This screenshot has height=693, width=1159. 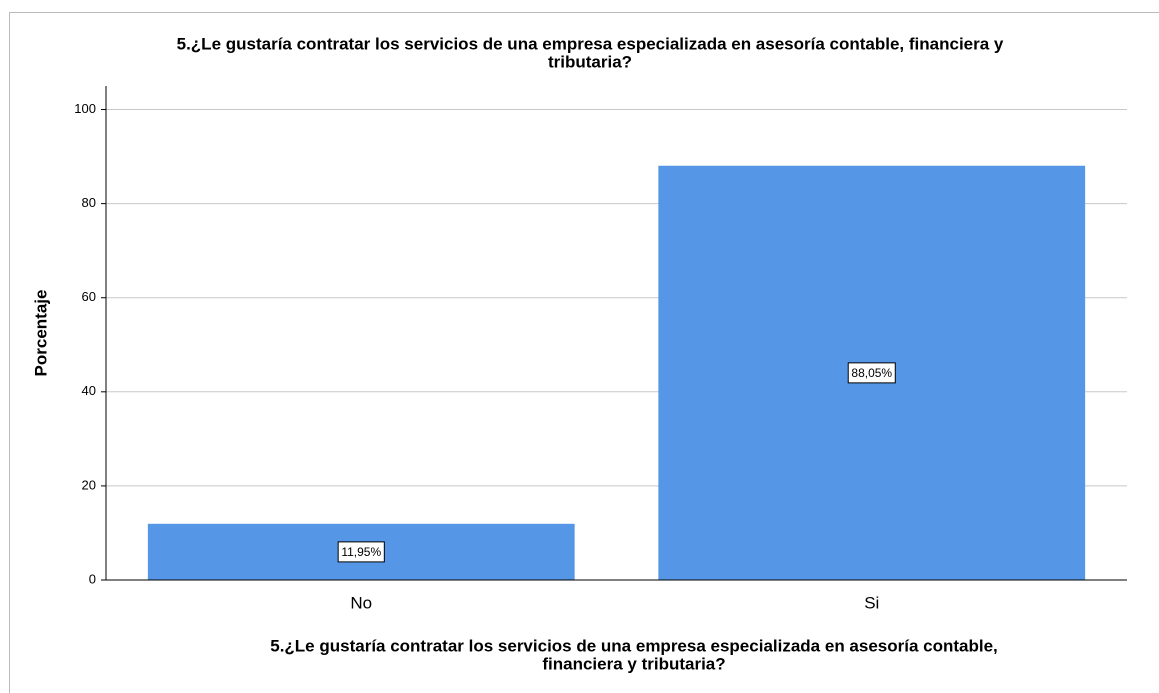 I want to click on chart-title: tributaria?, so click(x=590, y=61).